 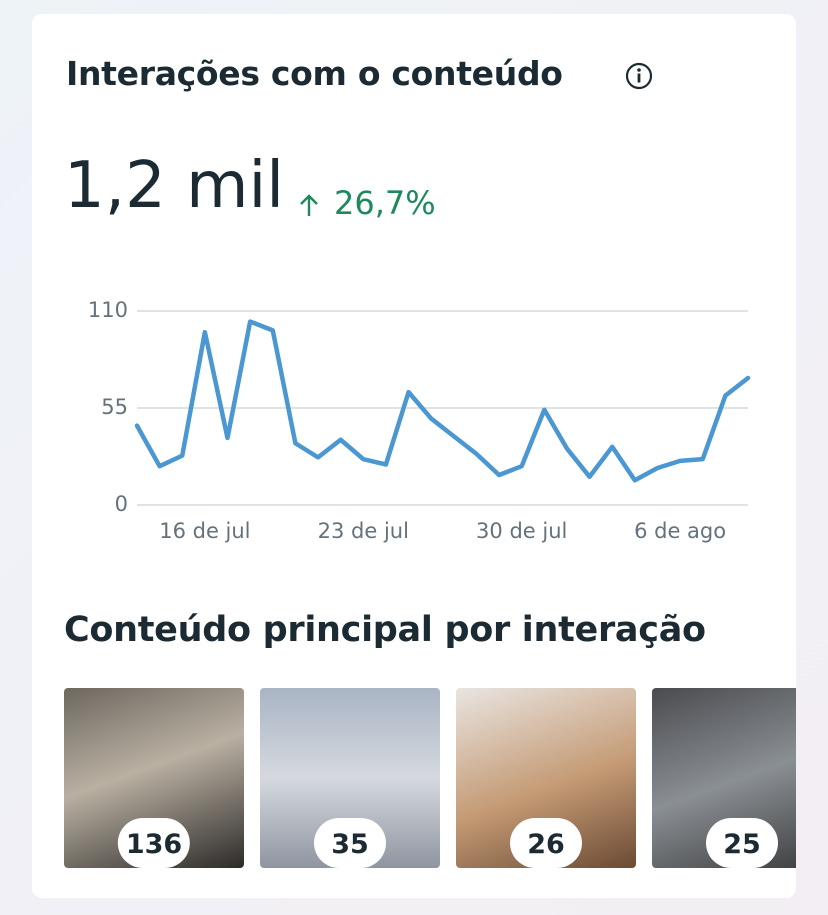 What do you see at coordinates (154, 843) in the screenshot?
I see `interaction-count: 136` at bounding box center [154, 843].